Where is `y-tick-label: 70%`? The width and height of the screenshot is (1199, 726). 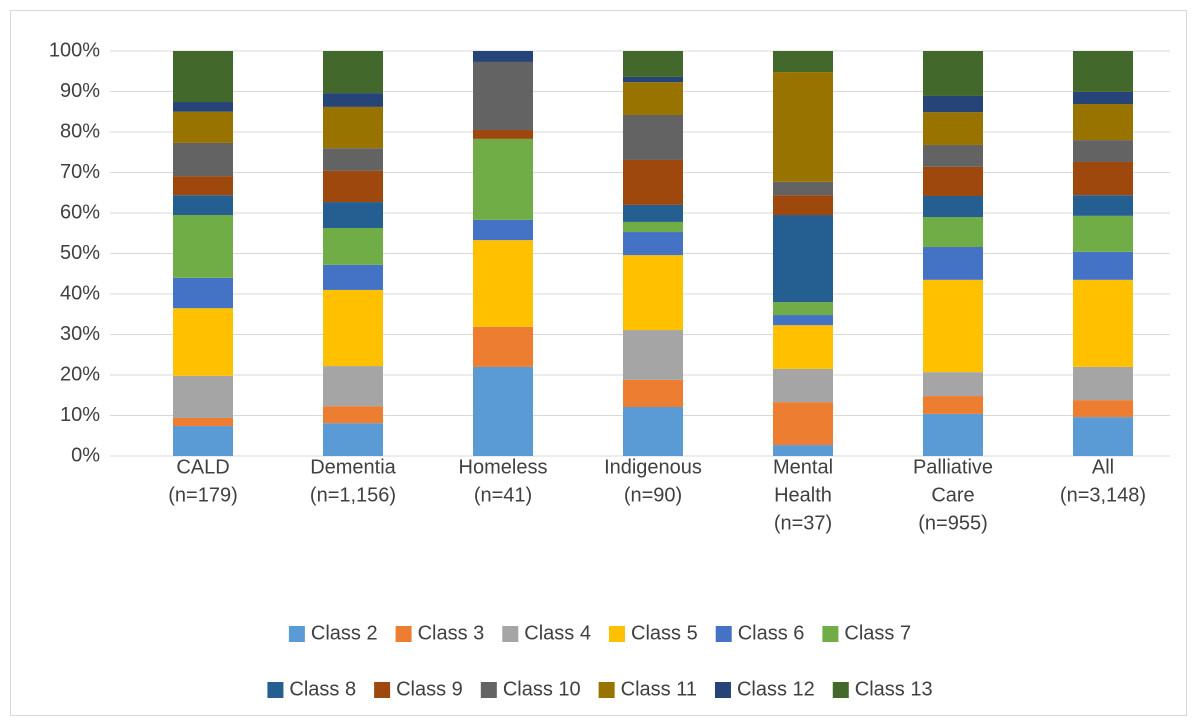
y-tick-label: 70% is located at coordinates (80, 172).